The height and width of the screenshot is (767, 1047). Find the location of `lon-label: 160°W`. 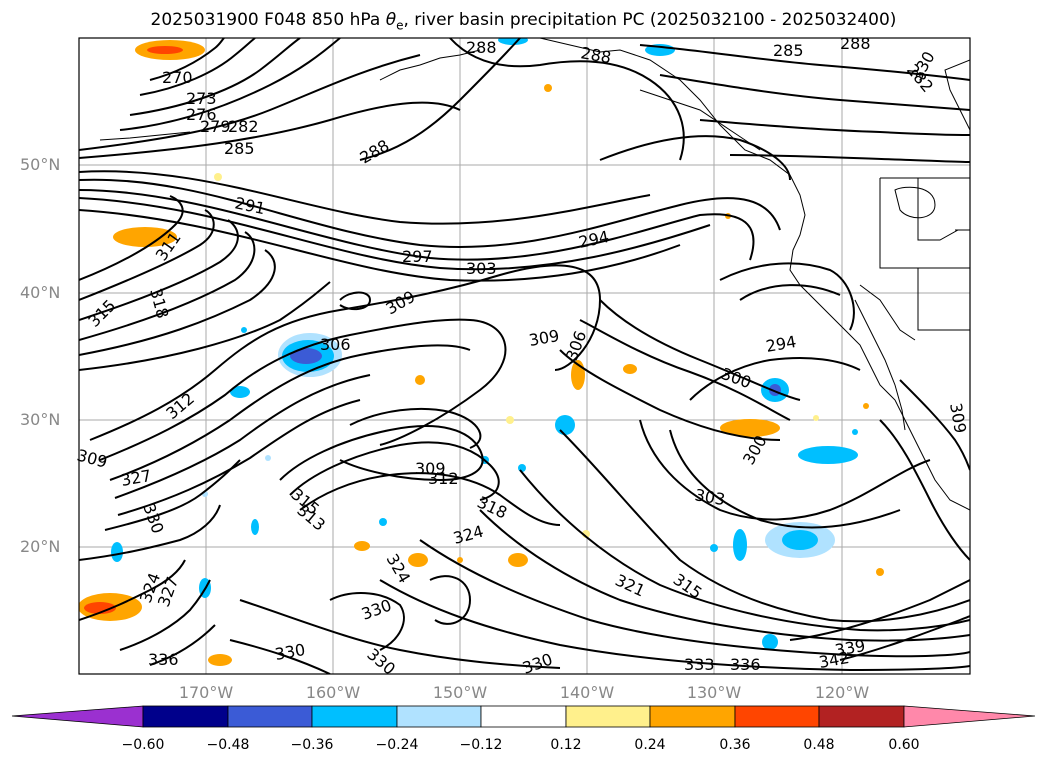

lon-label: 160°W is located at coordinates (333, 692).